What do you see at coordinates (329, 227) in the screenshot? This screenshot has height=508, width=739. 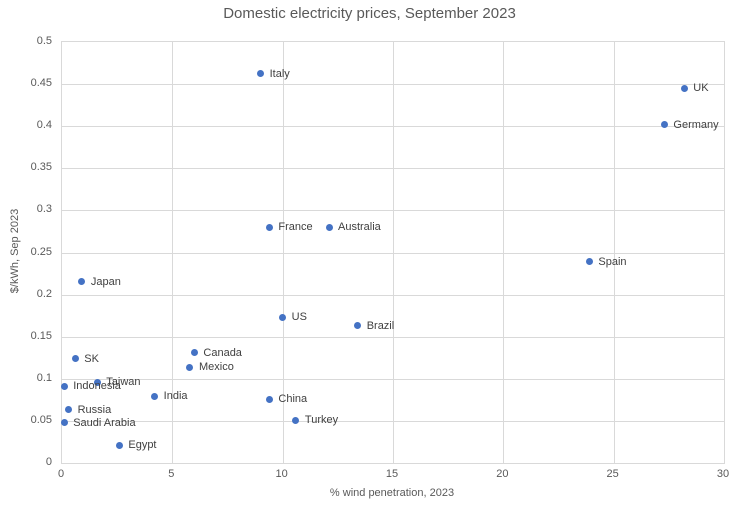 I see `data-point-australia` at bounding box center [329, 227].